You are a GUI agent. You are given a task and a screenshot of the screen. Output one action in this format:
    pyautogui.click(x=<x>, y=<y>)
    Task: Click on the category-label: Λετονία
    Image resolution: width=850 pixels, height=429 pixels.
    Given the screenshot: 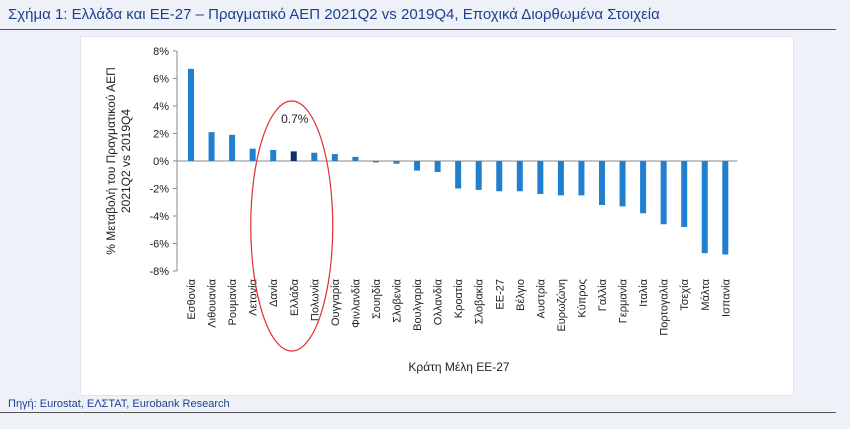 What is the action you would take?
    pyautogui.click(x=254, y=297)
    